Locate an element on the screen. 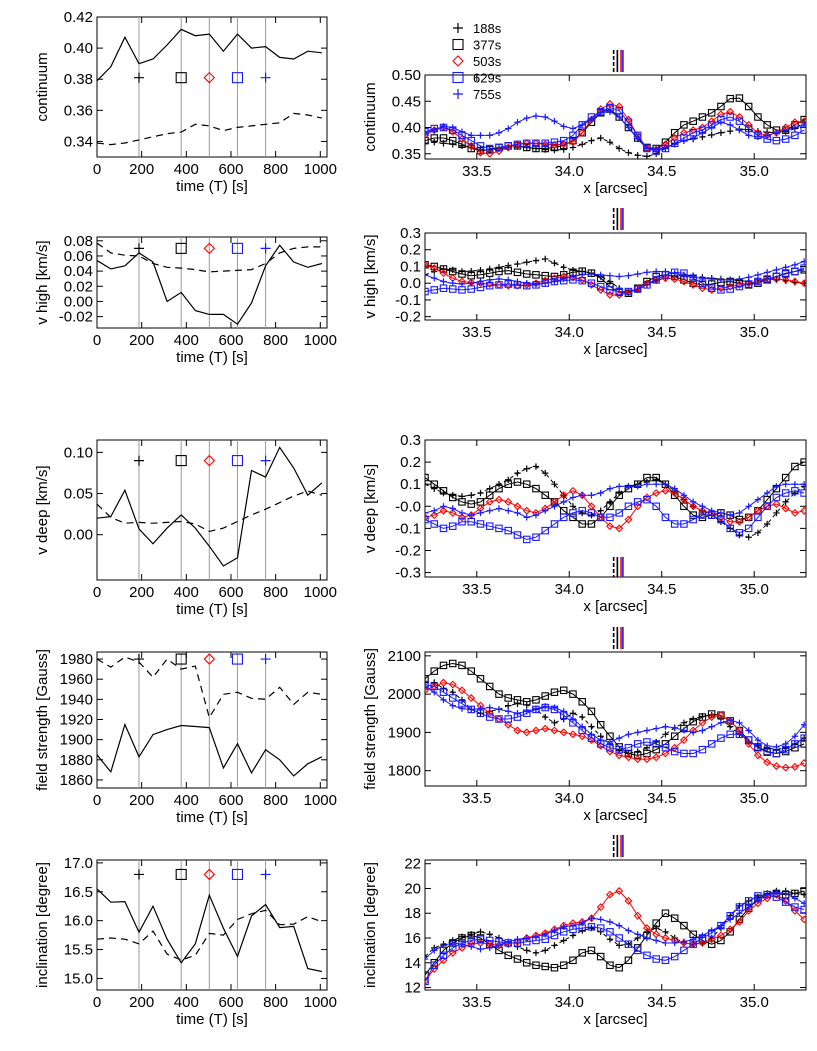 Image resolution: width=817 pixels, height=1051 pixels. series-755s is located at coordinates (615, 925).